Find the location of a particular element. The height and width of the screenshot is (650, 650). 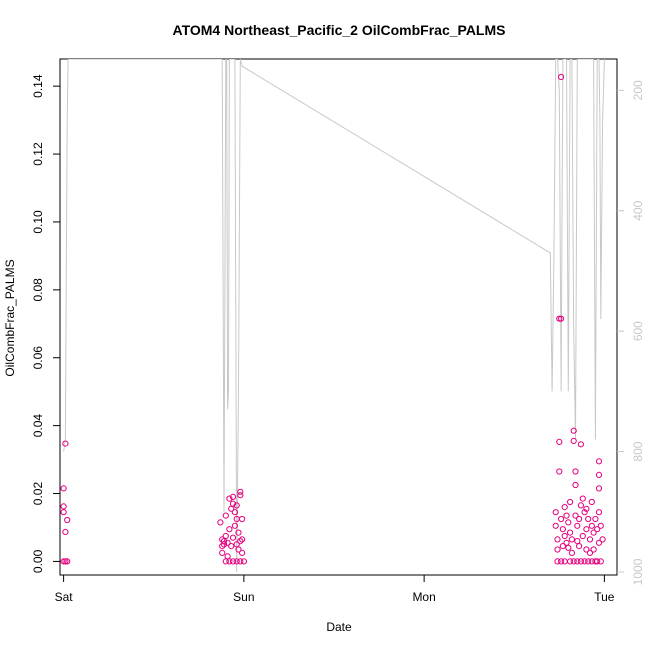

right-tick-label: 1000 is located at coordinates (638, 571).